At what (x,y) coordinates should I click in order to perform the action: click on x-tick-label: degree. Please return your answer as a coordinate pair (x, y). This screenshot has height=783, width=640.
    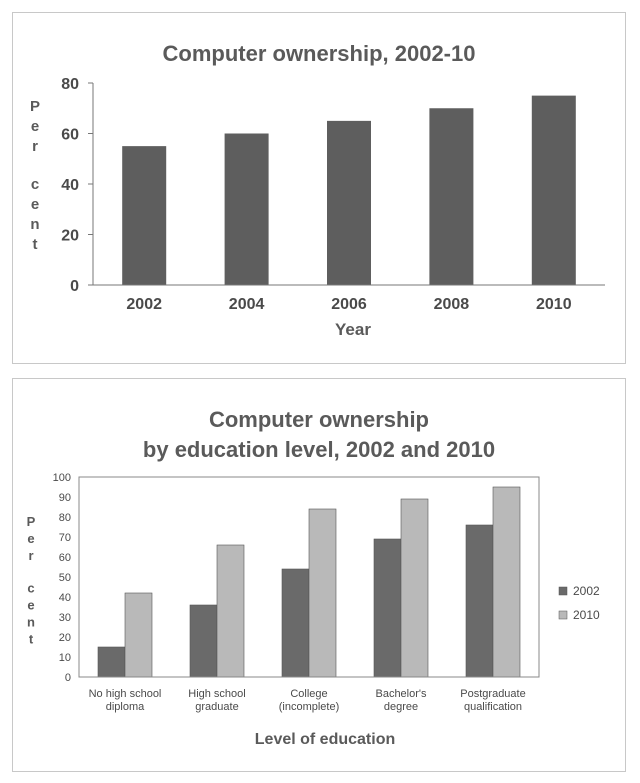
    Looking at the image, I should click on (401, 707).